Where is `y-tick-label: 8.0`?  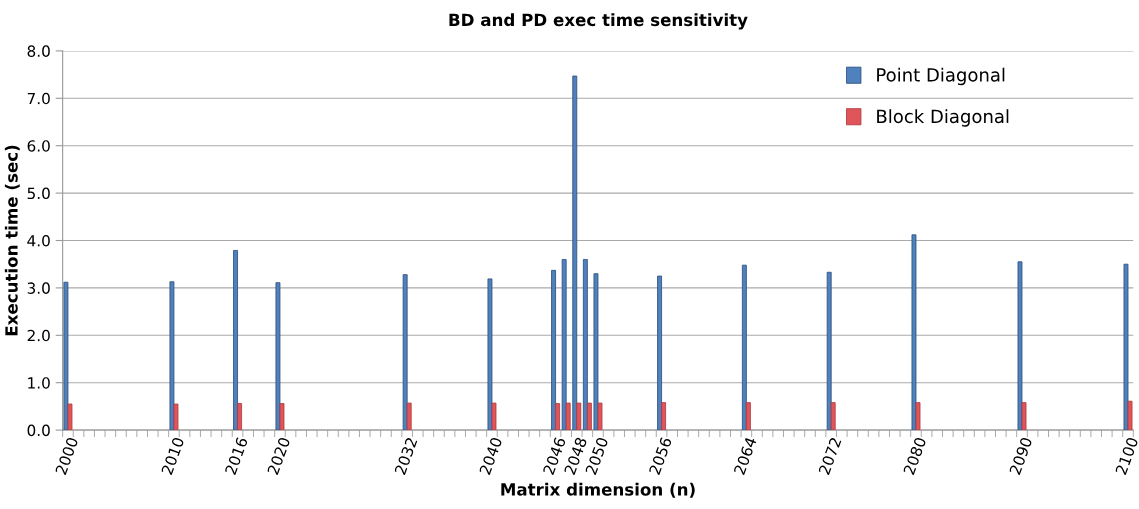
y-tick-label: 8.0 is located at coordinates (38, 51).